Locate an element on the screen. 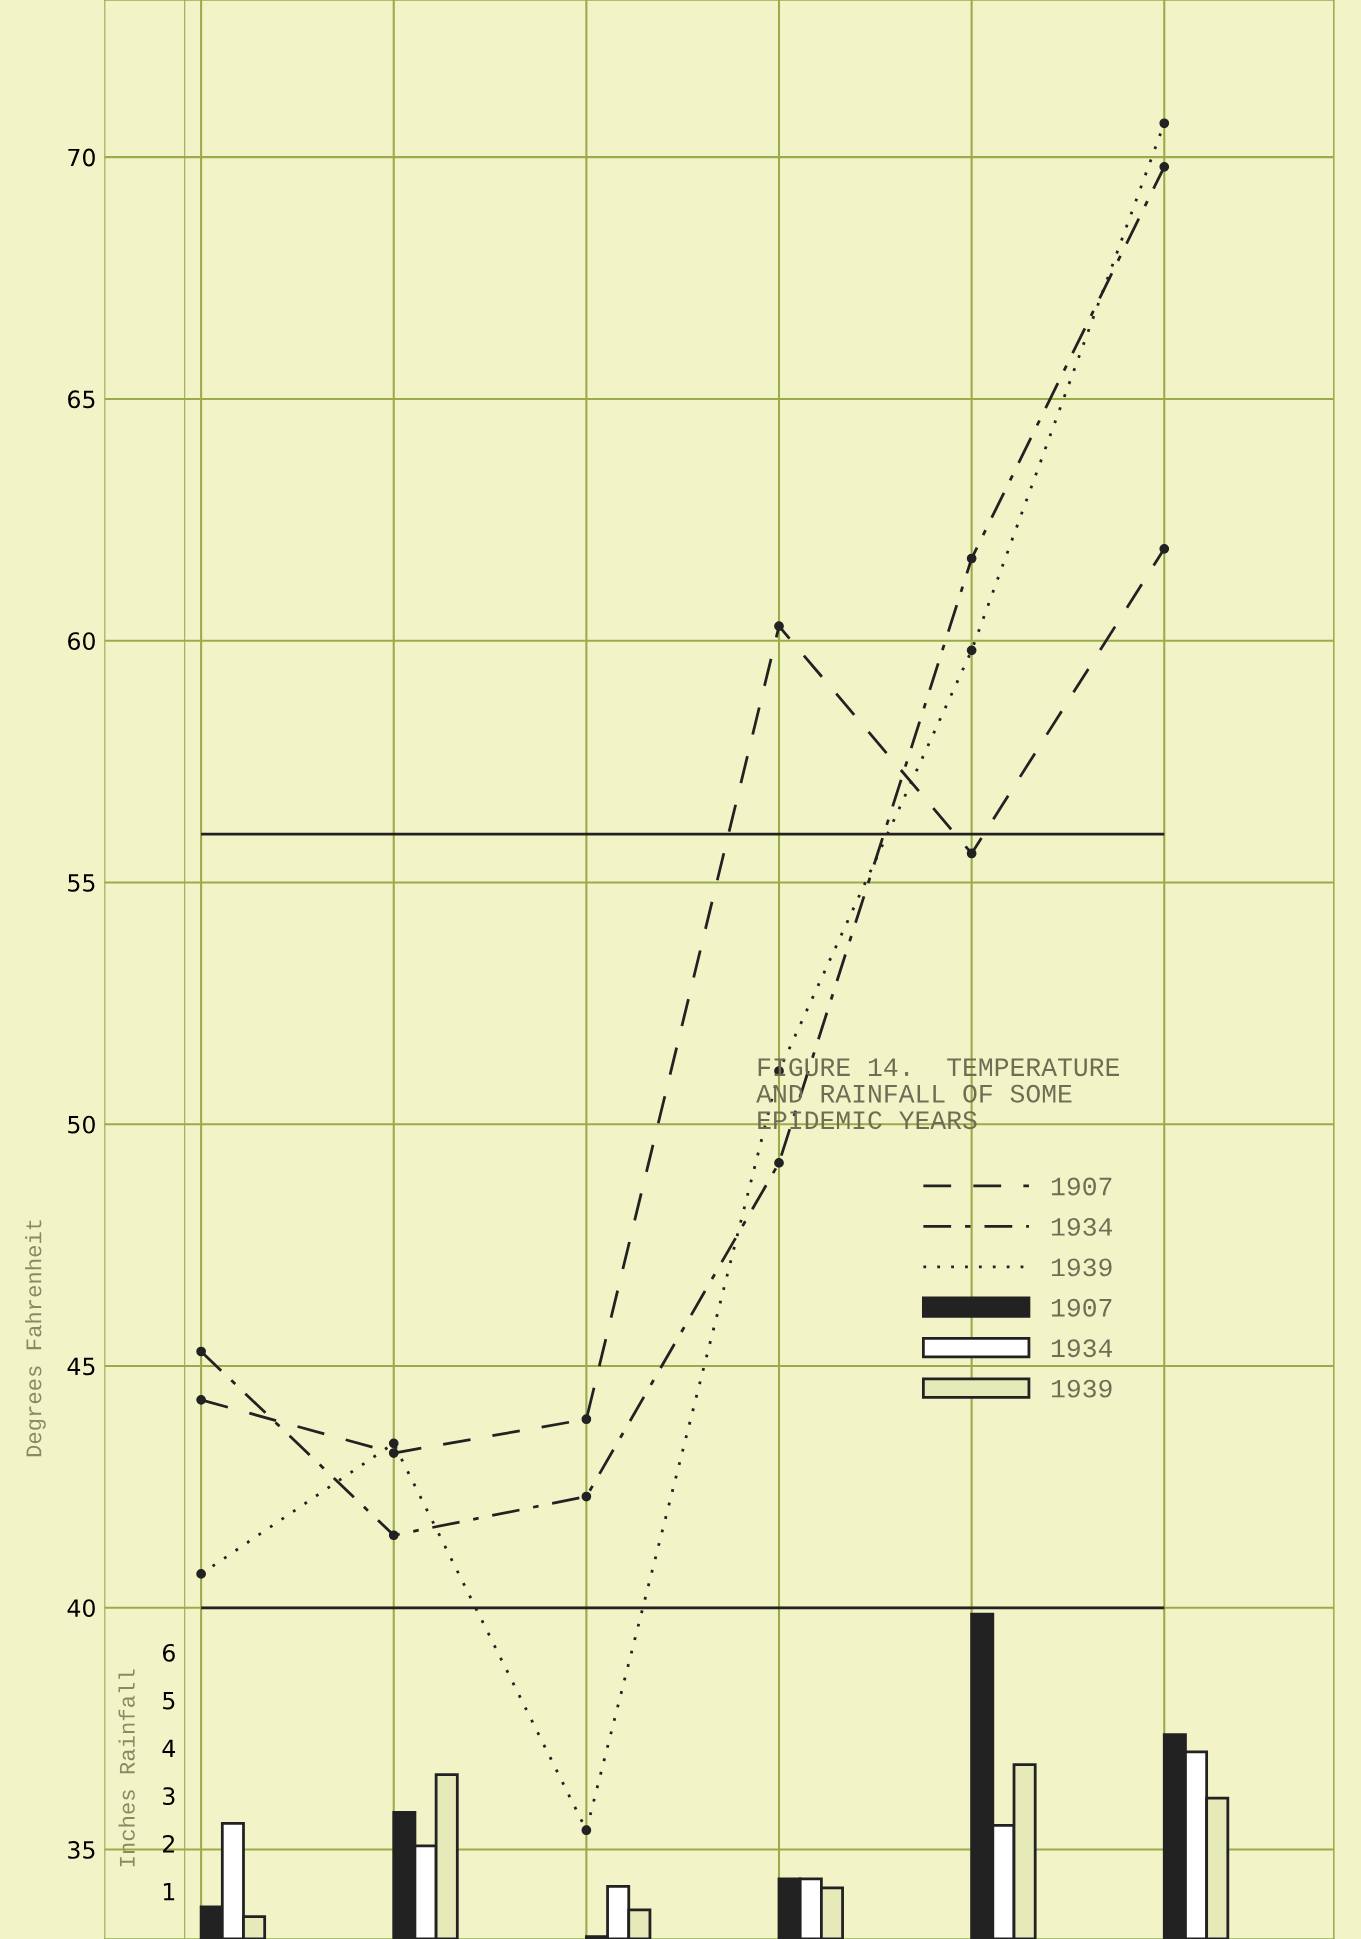 The image size is (1361, 1939). y2-tick-label: 4 is located at coordinates (169, 1748).